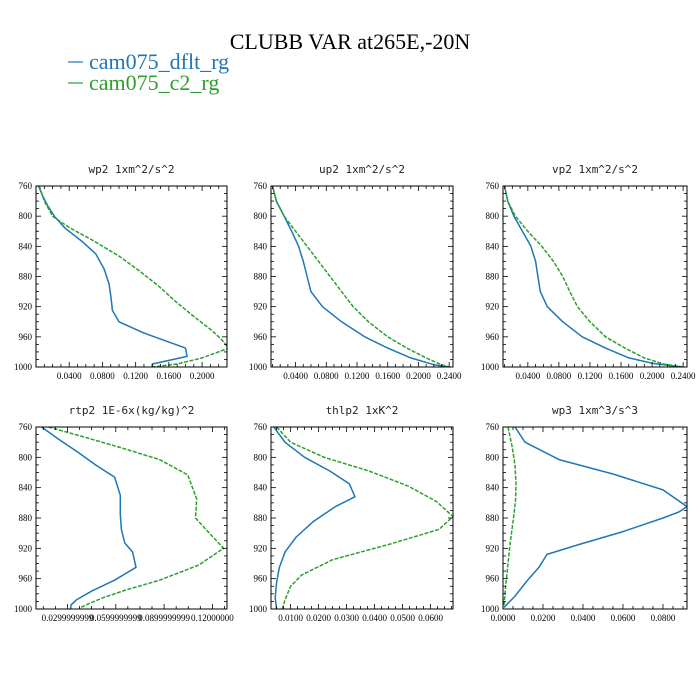 Image resolution: width=700 pixels, height=700 pixels. I want to click on panel-title: thlp2 1xK^2, so click(362, 410).